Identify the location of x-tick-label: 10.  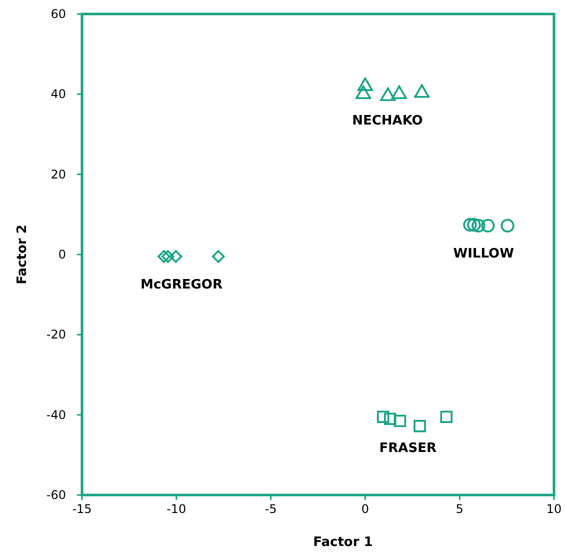
(554, 509).